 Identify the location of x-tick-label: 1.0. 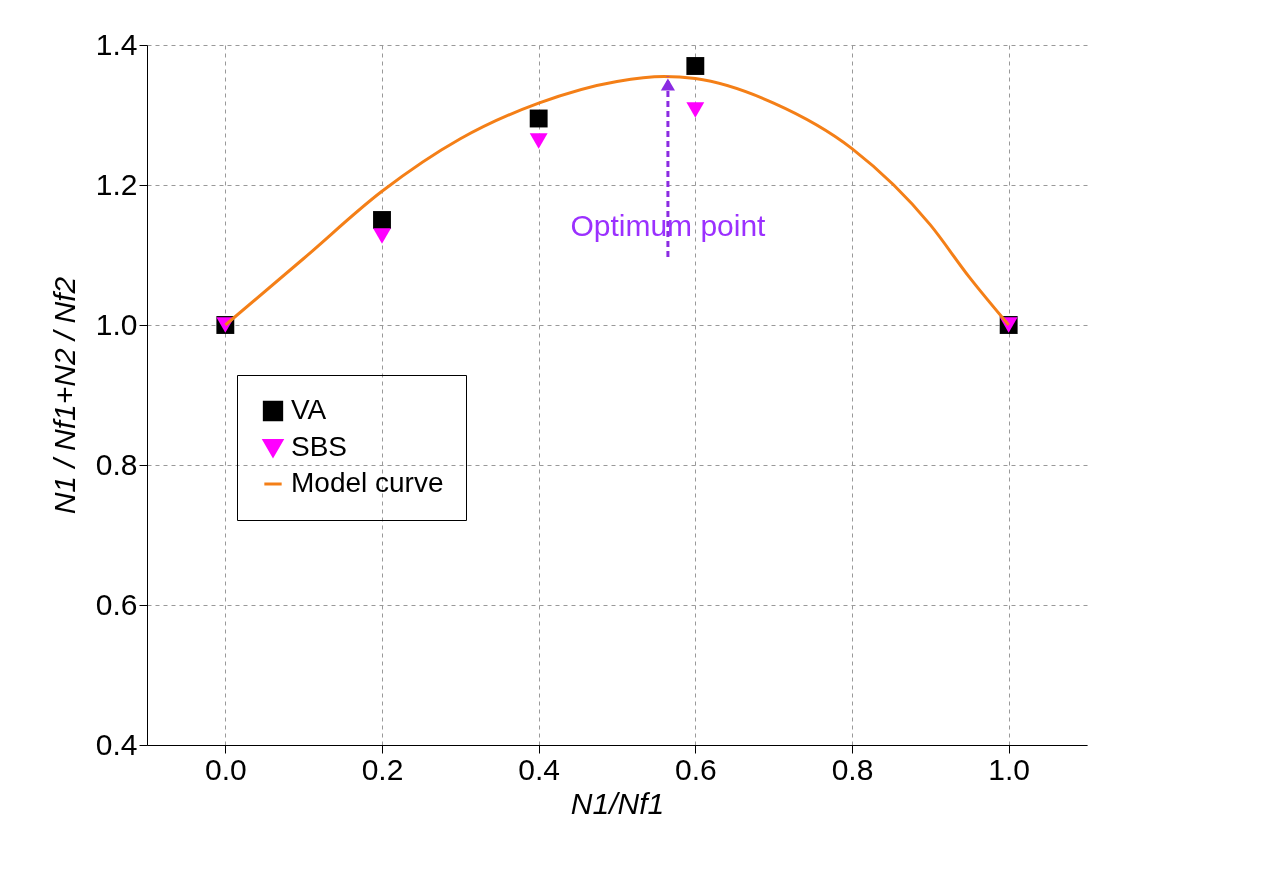
(1009, 769).